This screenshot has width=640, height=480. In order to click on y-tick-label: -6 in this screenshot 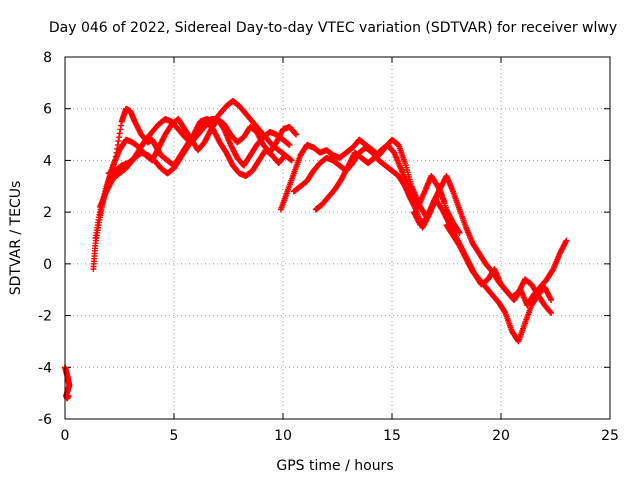, I will do `click(45, 420)`.